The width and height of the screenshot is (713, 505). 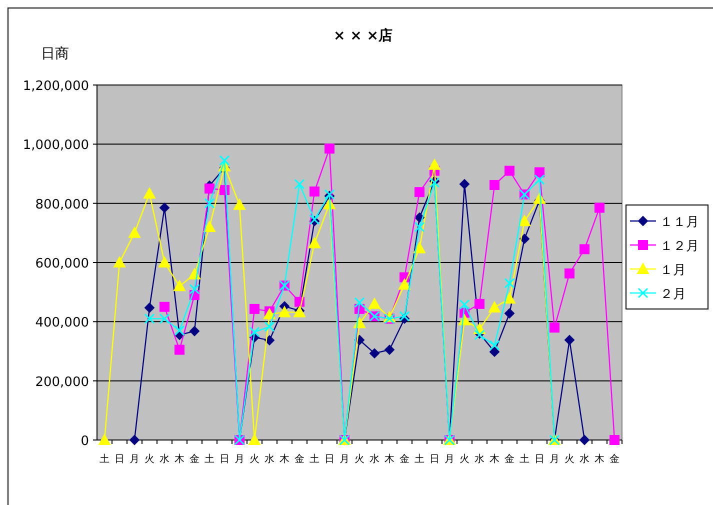 I want to click on y-tick-label: 1,000,000, so click(x=55, y=146).